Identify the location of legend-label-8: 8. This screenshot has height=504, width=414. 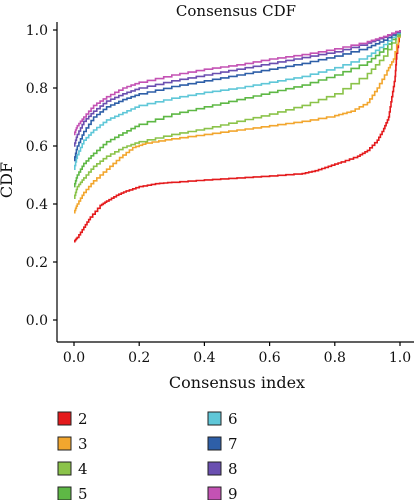
(233, 469).